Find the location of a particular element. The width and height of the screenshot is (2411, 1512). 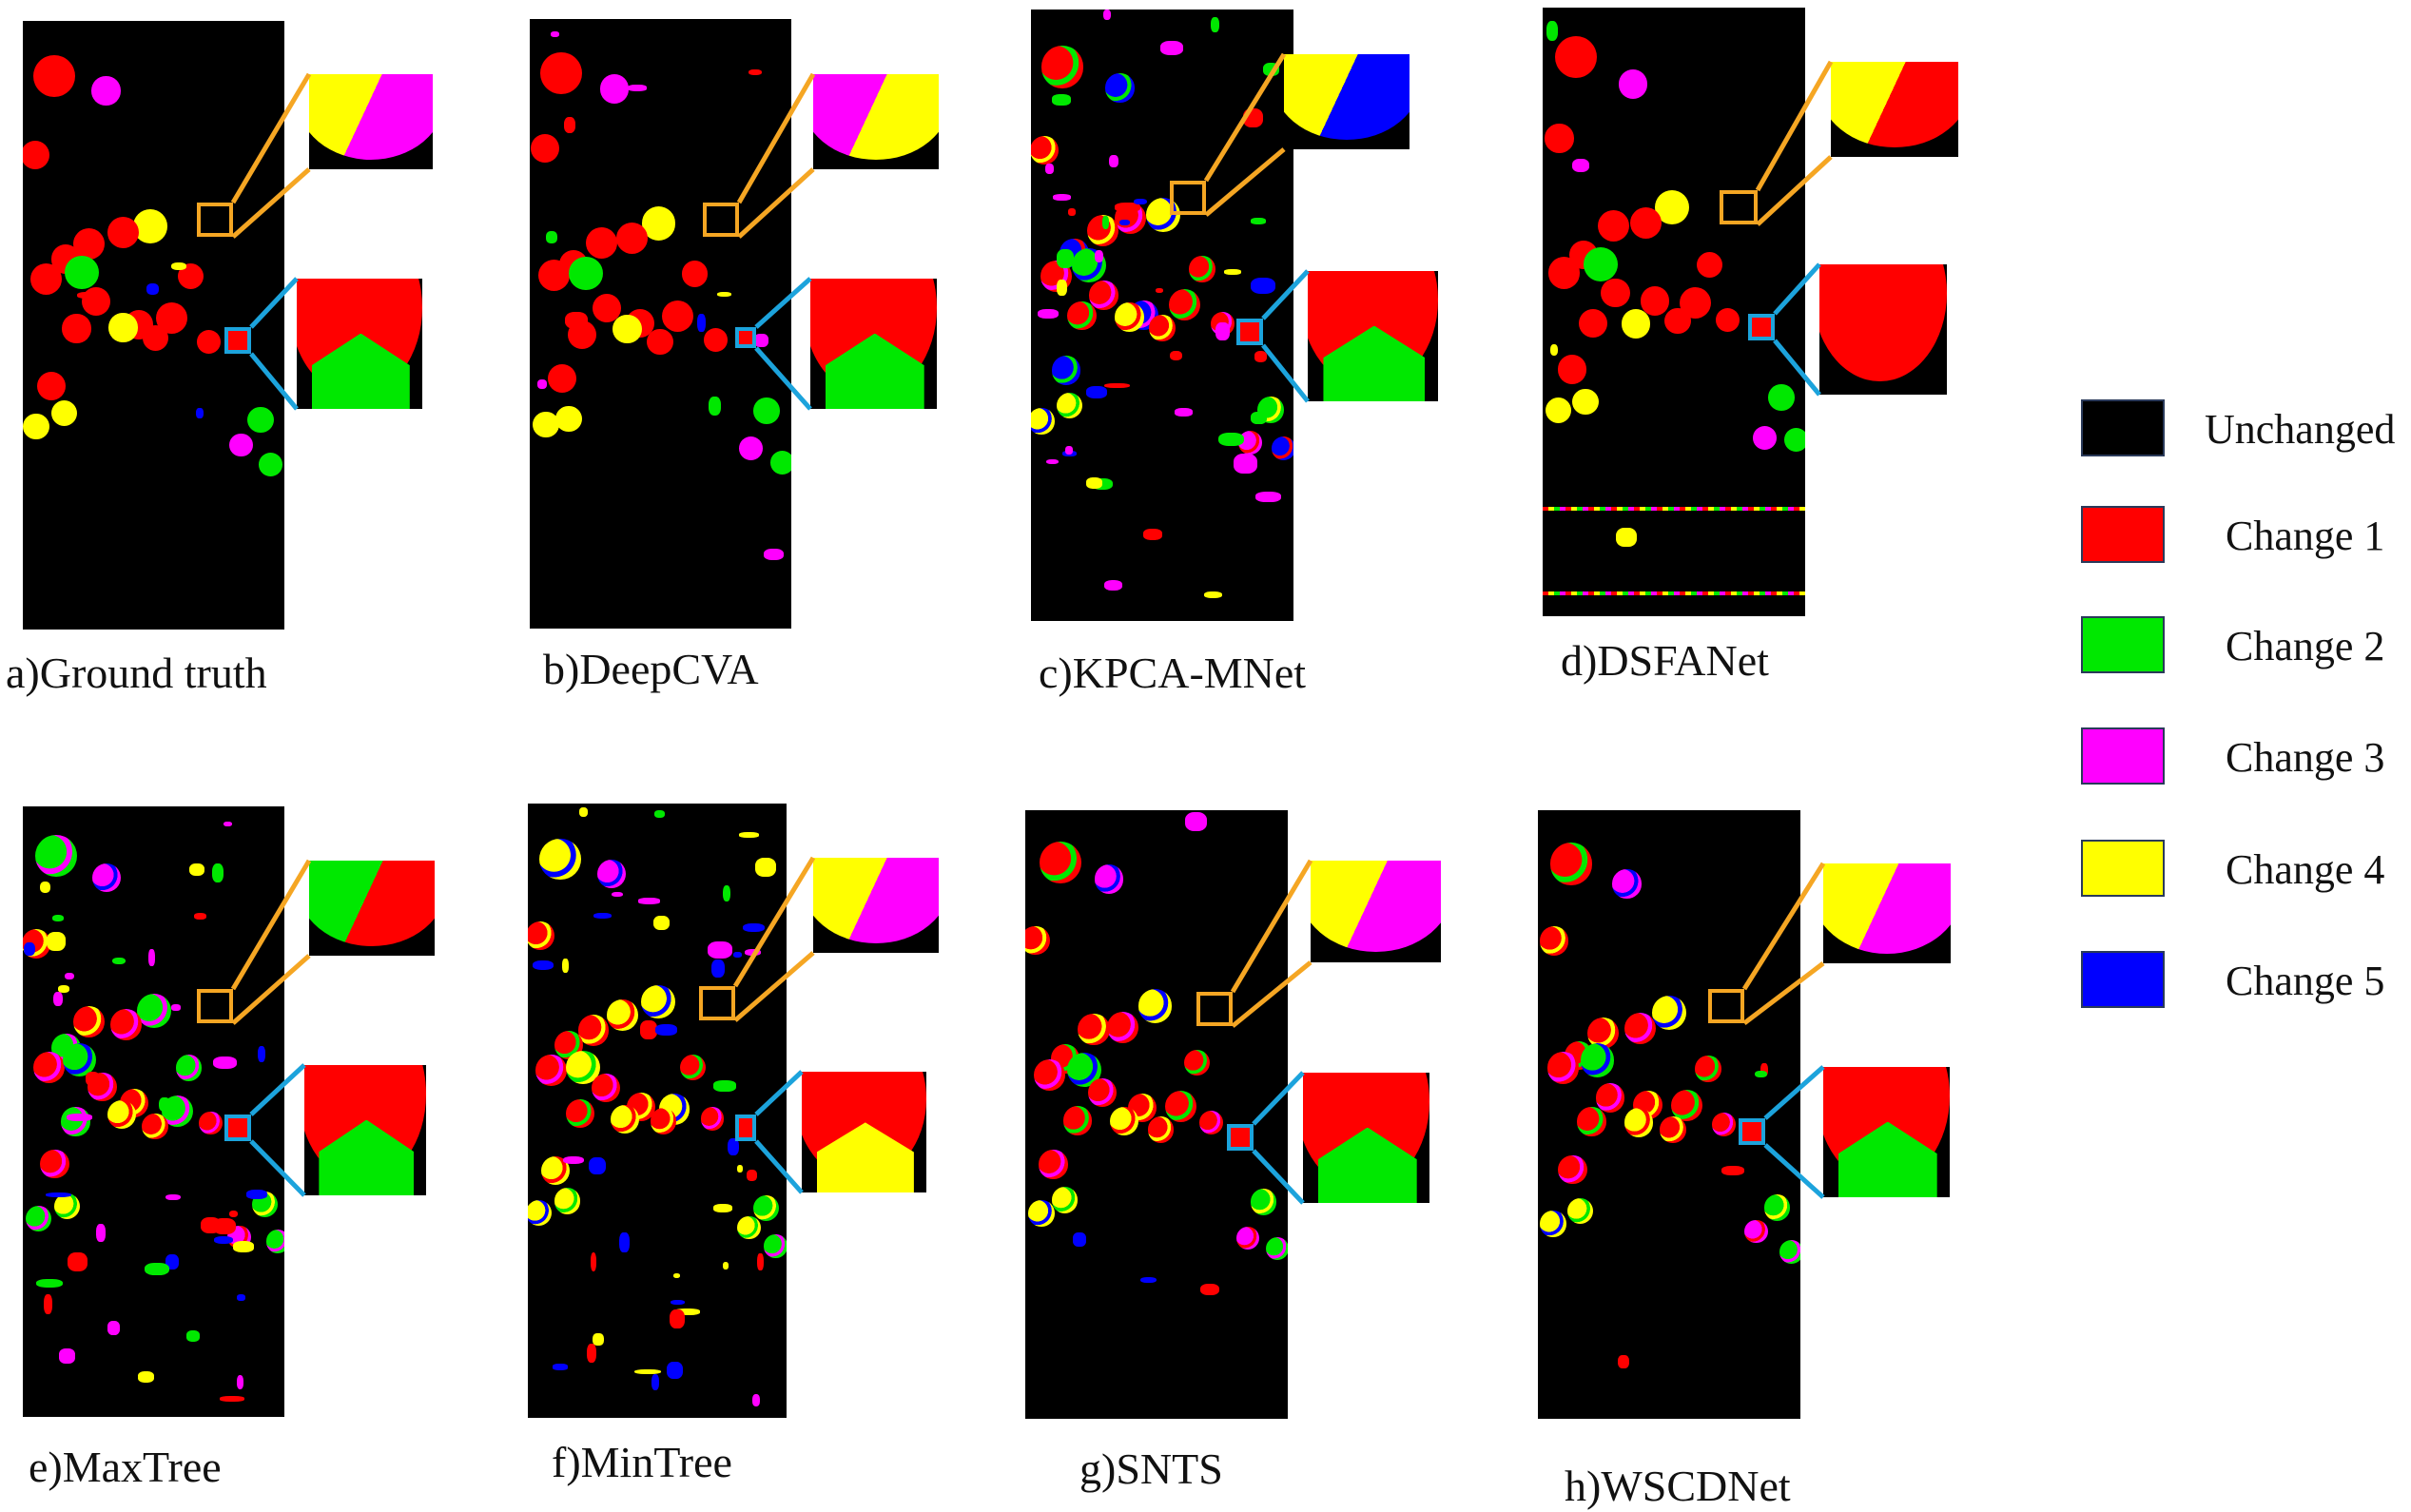

legend-label: Change 4 is located at coordinates (2305, 870).